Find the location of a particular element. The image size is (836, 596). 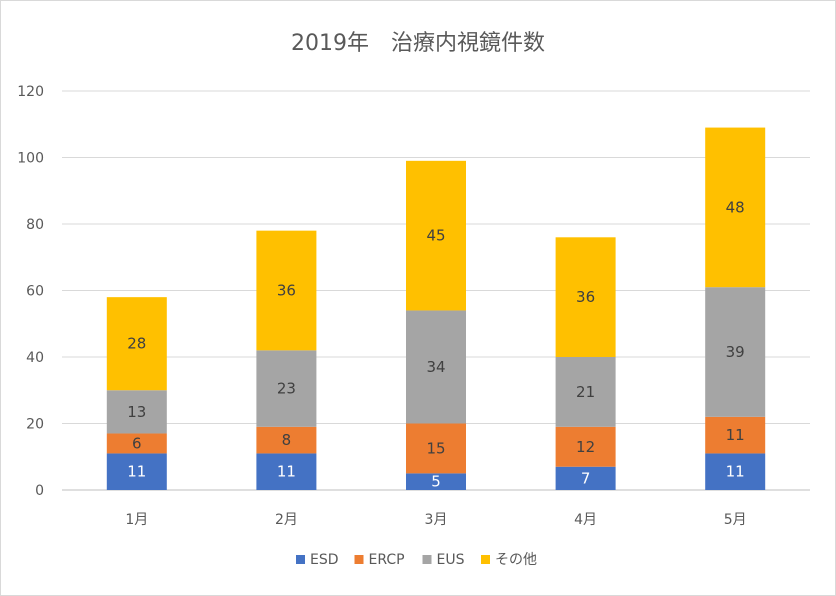

data-label: 23 is located at coordinates (286, 389).